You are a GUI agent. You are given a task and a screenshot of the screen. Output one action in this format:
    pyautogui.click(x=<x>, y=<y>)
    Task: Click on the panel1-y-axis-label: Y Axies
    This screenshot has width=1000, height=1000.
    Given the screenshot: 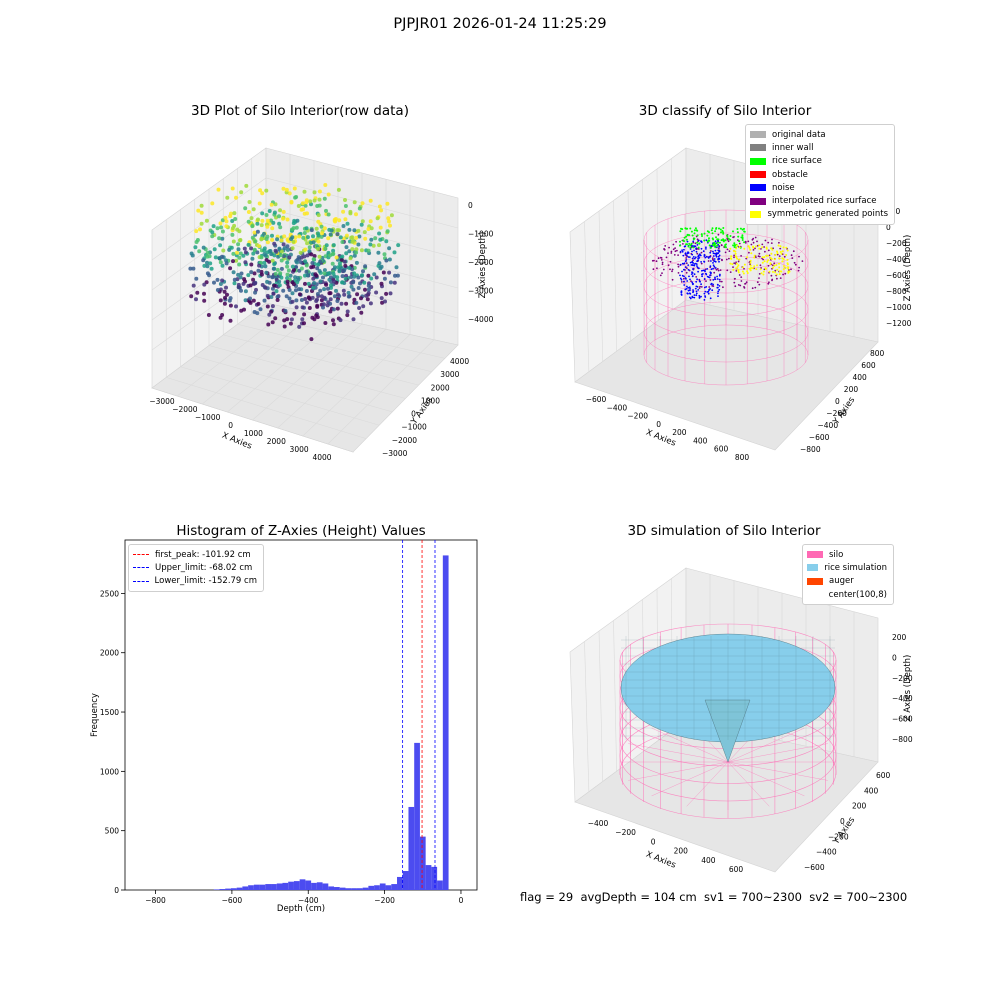 What is the action you would take?
    pyautogui.click(x=422, y=411)
    